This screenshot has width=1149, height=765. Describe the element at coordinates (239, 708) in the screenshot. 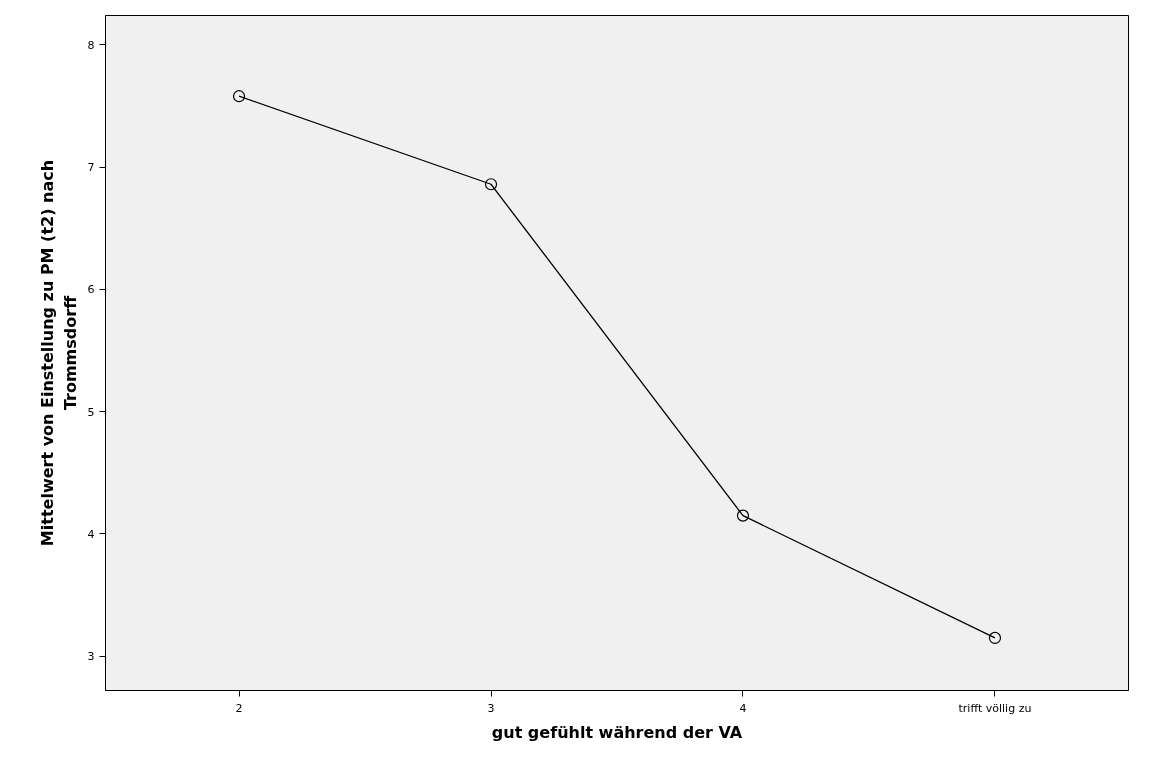

I see `x-tick-label: 2` at that location.